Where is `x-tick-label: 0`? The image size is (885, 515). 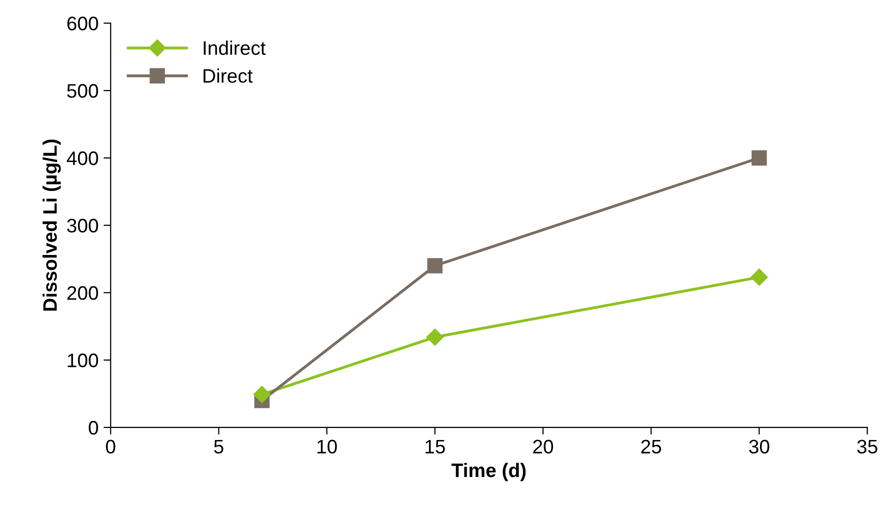
x-tick-label: 0 is located at coordinates (111, 447).